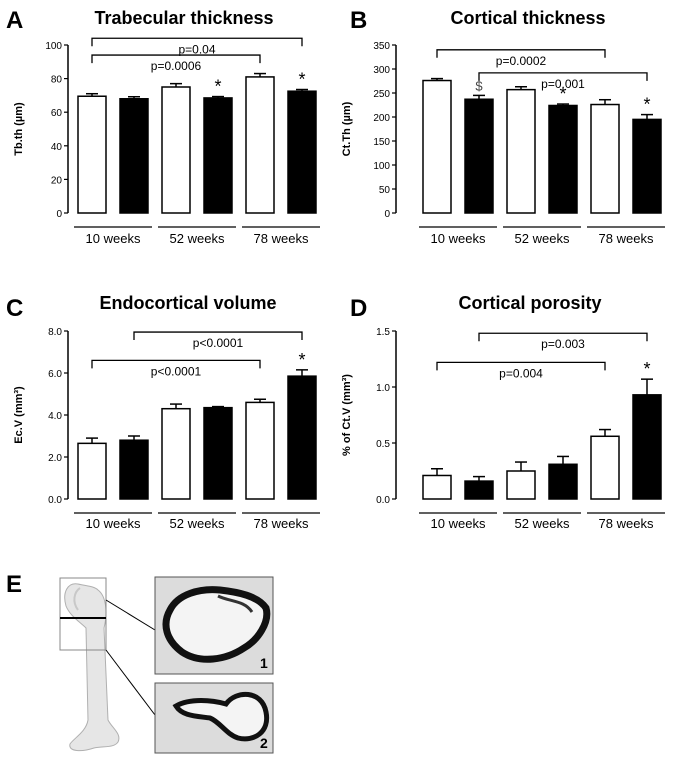  I want to click on significance-dollar: $, so click(479, 85).